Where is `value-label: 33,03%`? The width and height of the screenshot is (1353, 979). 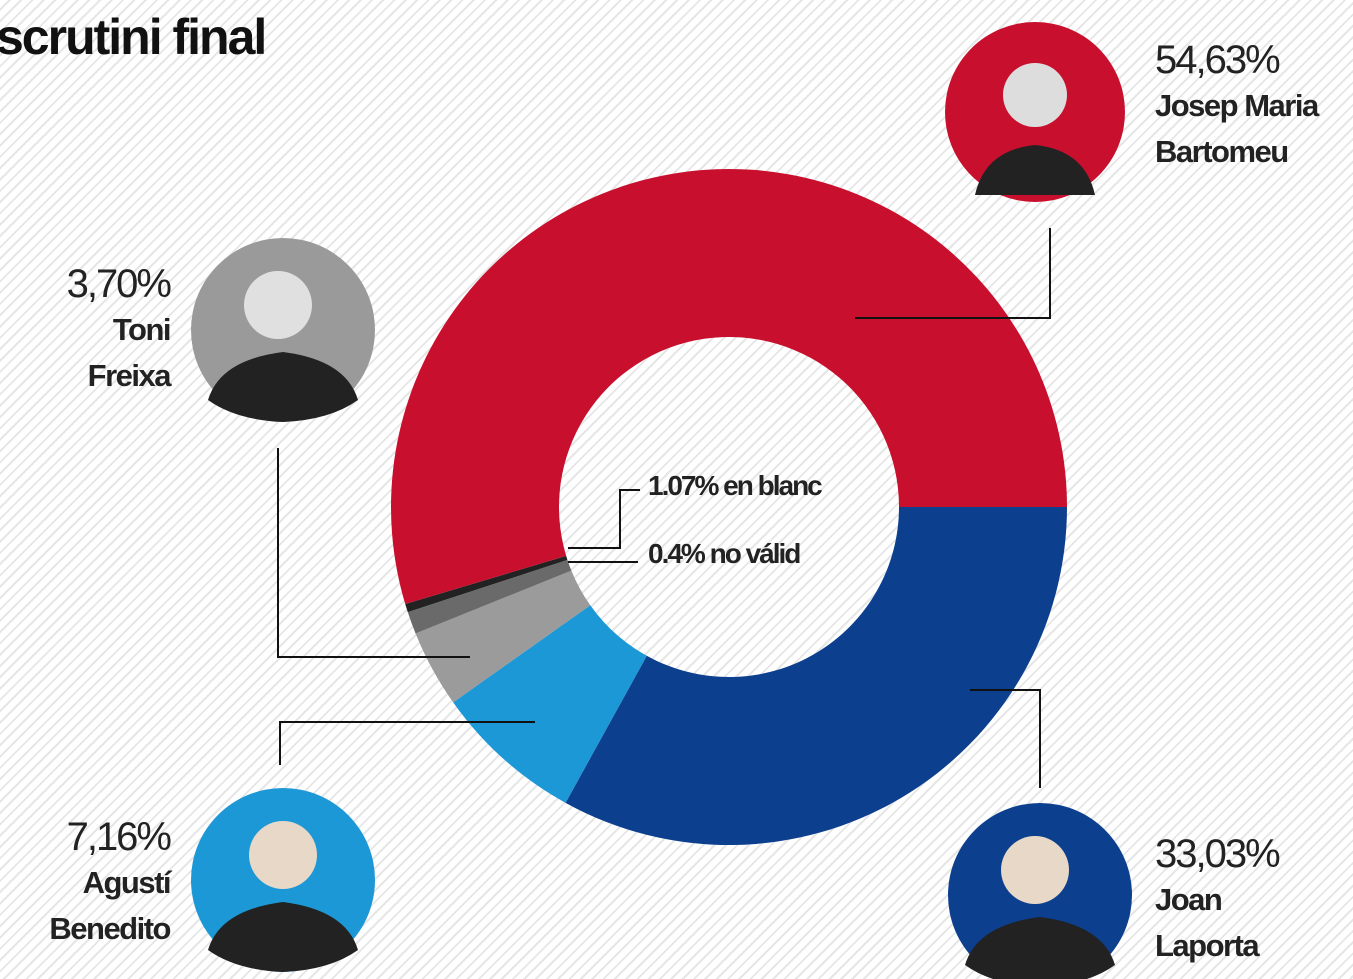 value-label: 33,03% is located at coordinates (1218, 854).